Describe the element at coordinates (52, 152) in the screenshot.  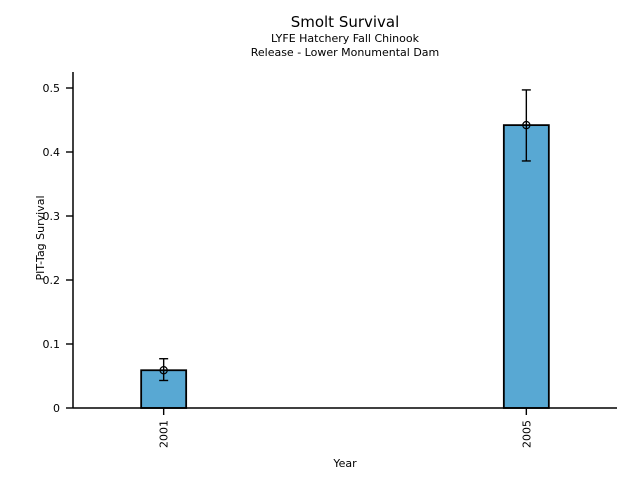
I see `y-tick-label-0.4: 0.4` at that location.